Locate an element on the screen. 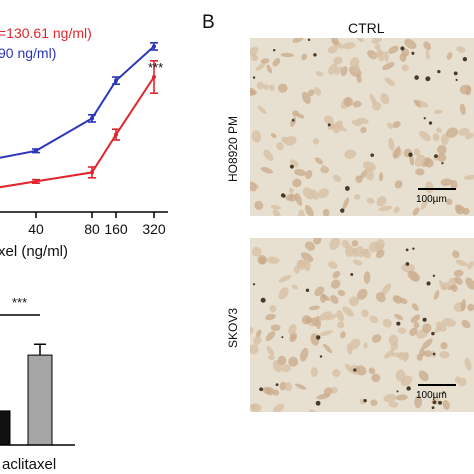  ctrl-label: CTRL is located at coordinates (366, 28).